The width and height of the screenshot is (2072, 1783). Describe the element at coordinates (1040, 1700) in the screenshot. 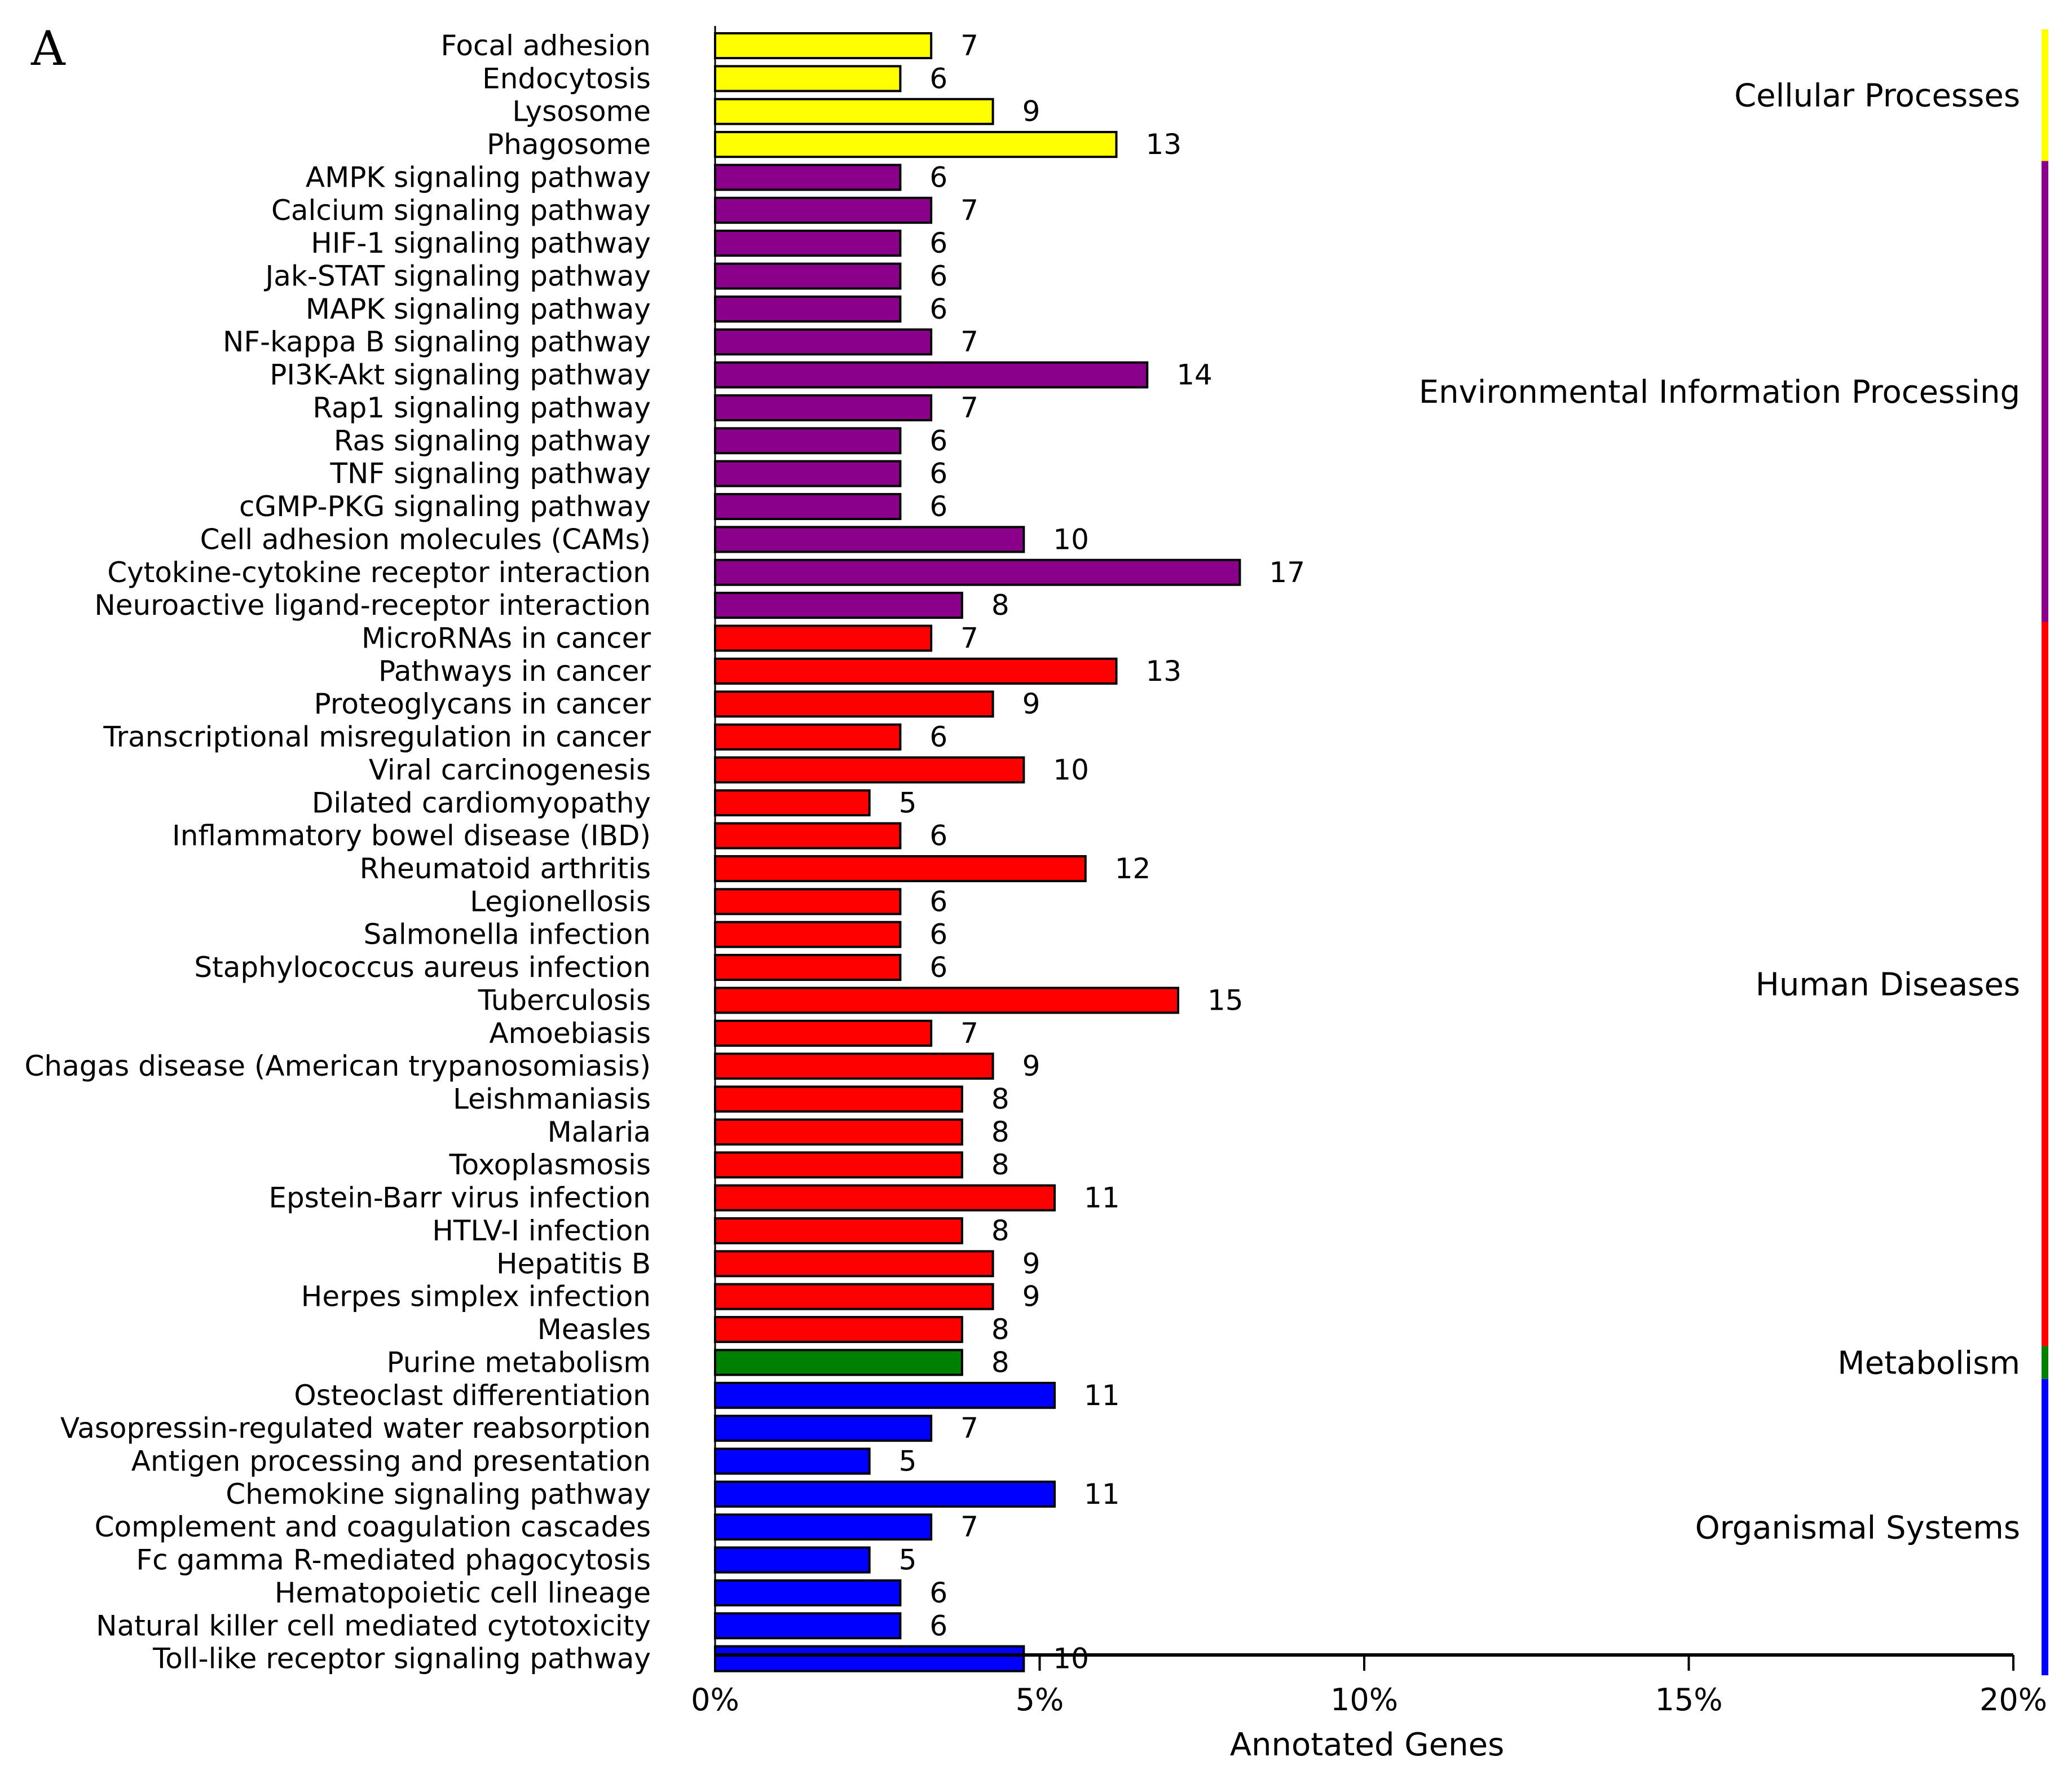

I see `x-tick-label: 5%` at that location.